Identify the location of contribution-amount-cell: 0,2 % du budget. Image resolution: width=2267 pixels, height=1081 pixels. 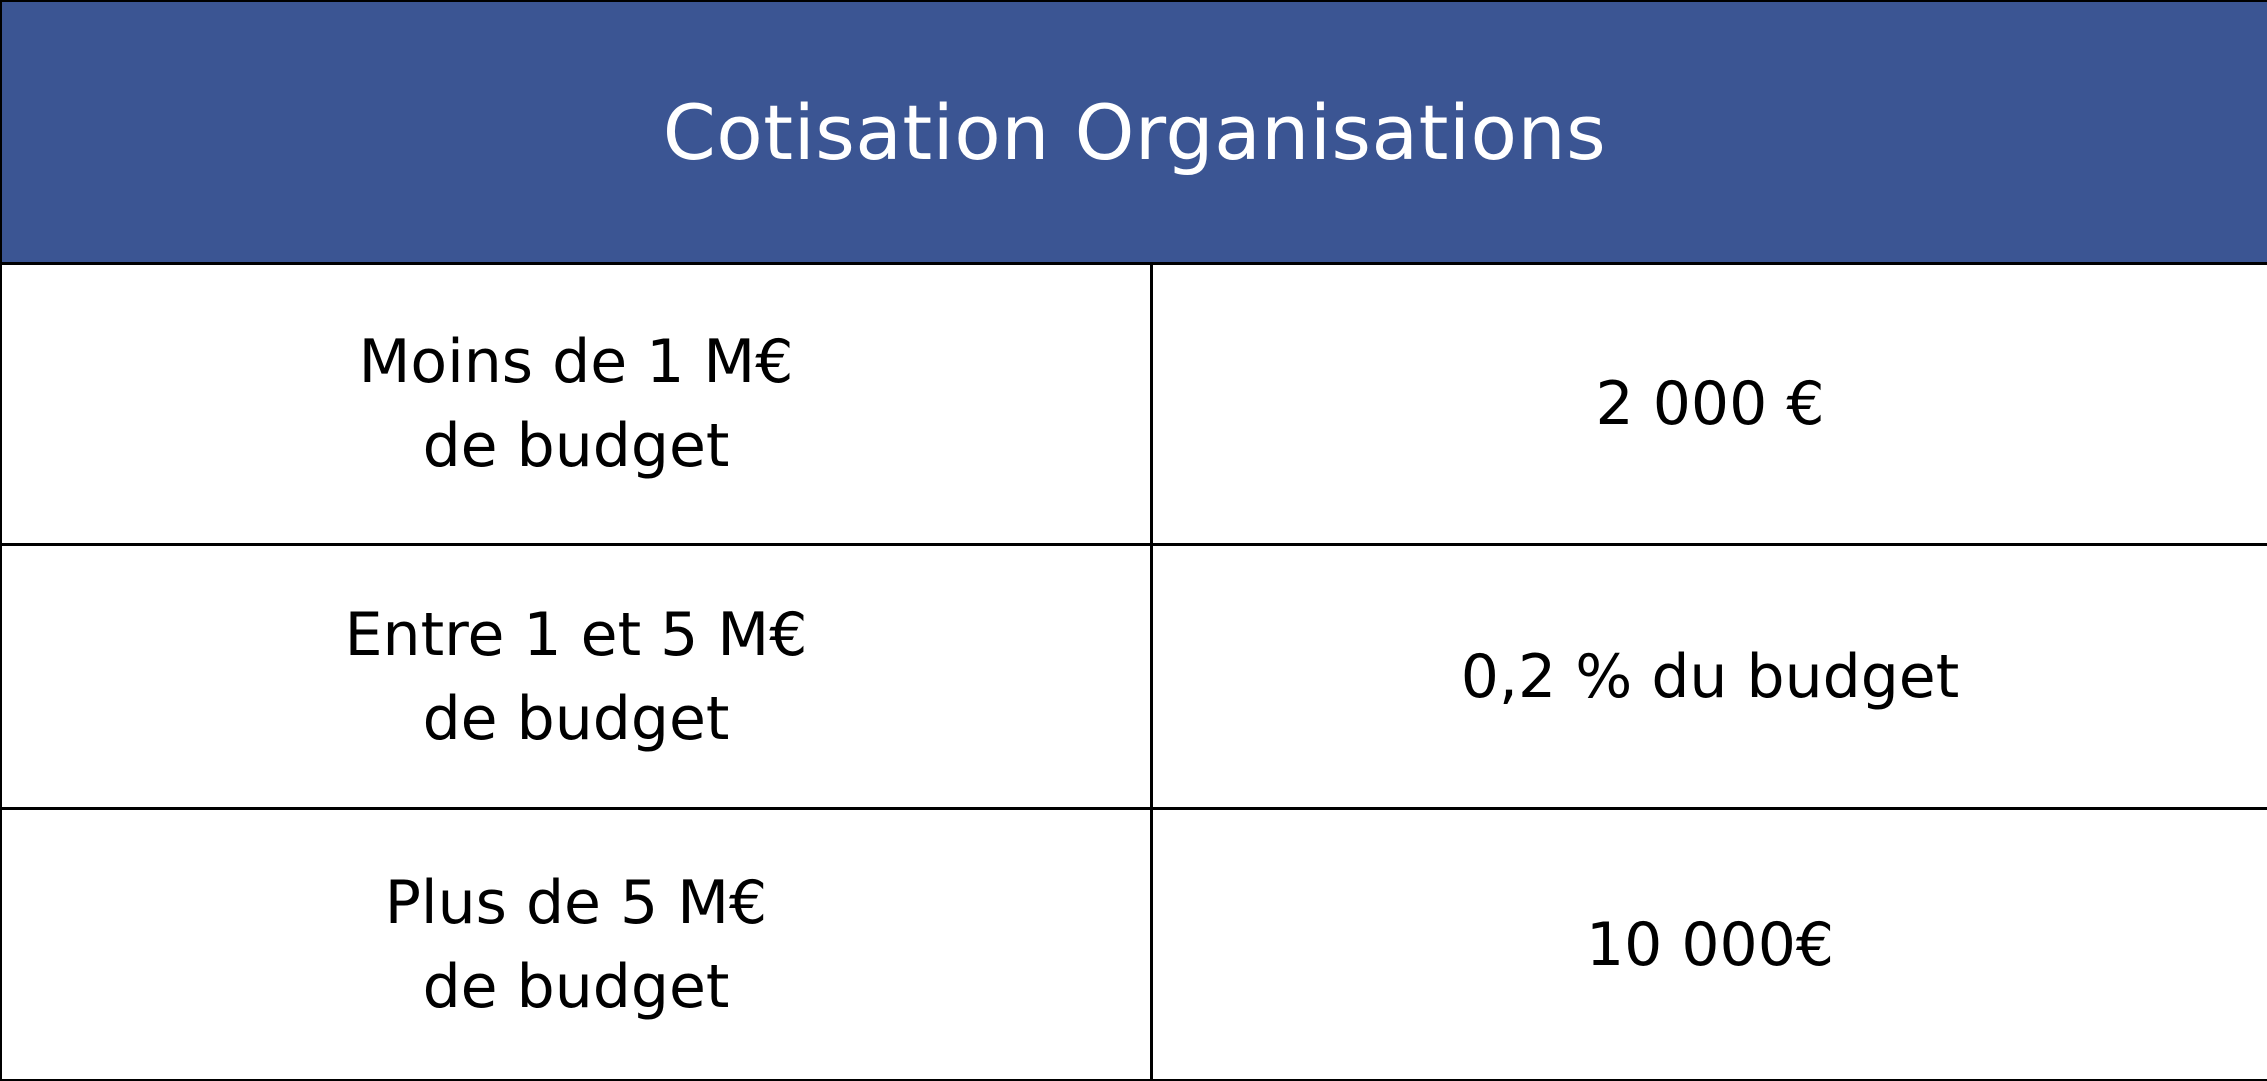
(1710, 676).